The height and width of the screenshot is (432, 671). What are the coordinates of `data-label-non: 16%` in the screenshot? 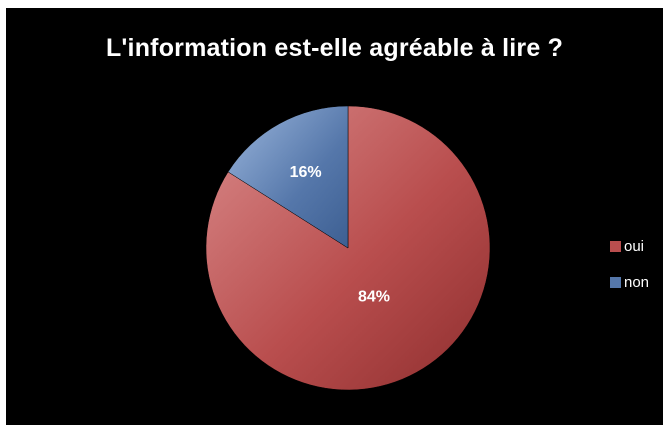 It's located at (306, 172).